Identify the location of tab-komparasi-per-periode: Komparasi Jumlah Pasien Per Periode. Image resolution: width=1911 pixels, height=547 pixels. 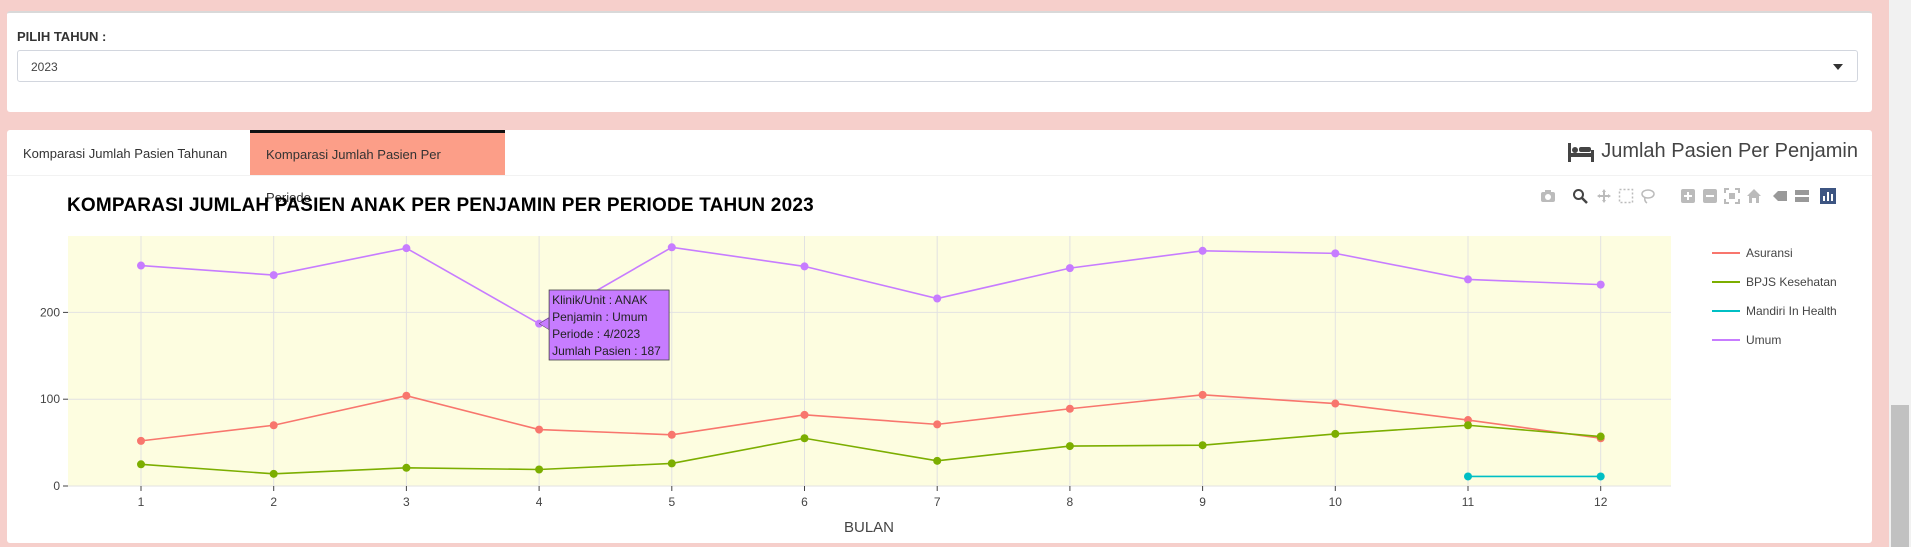
(377, 167).